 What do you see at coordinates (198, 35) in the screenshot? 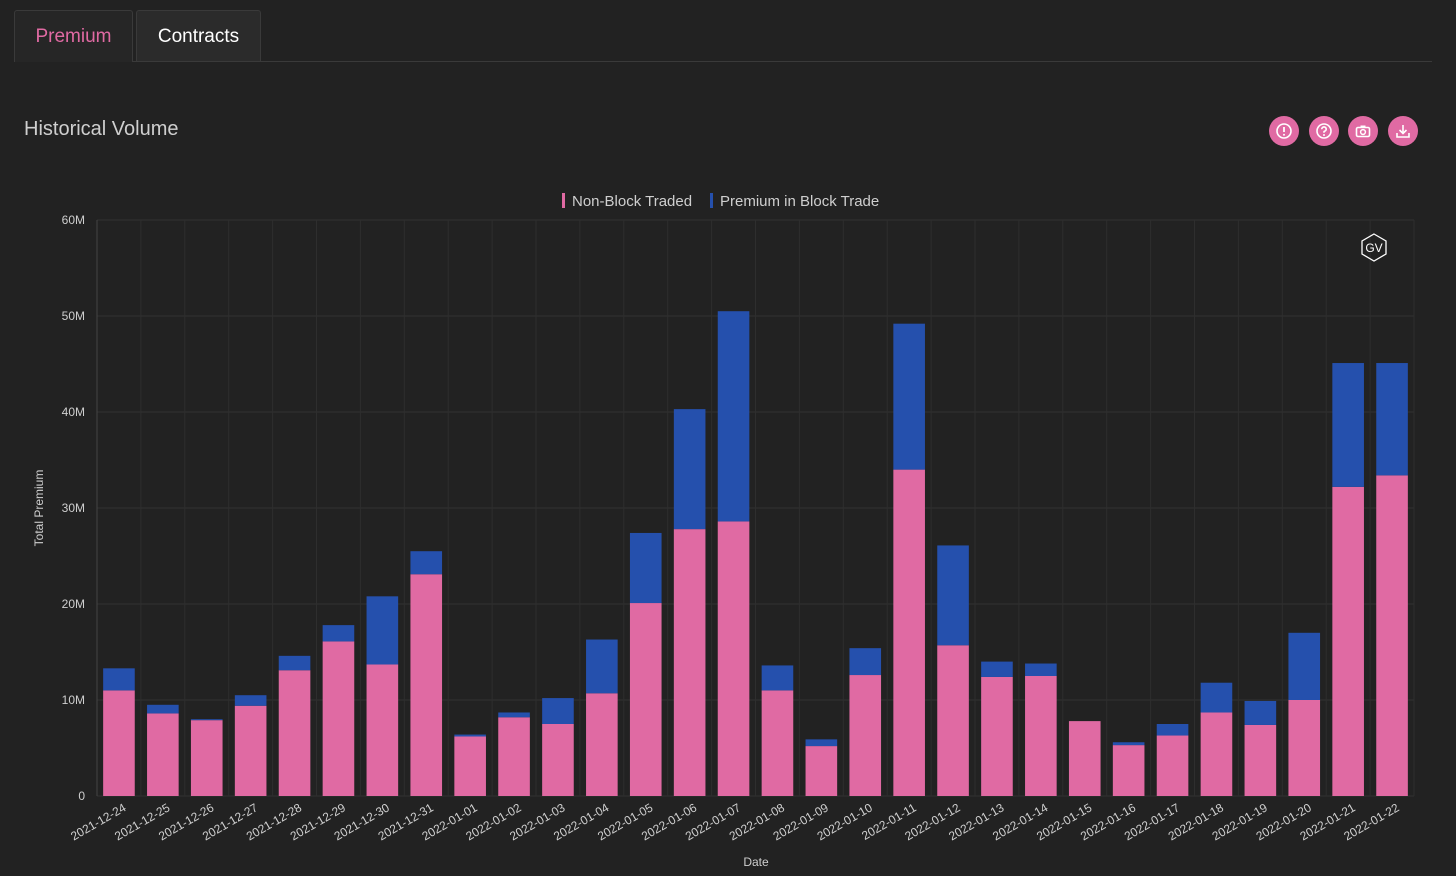
I see `tab-contracts: Contracts` at bounding box center [198, 35].